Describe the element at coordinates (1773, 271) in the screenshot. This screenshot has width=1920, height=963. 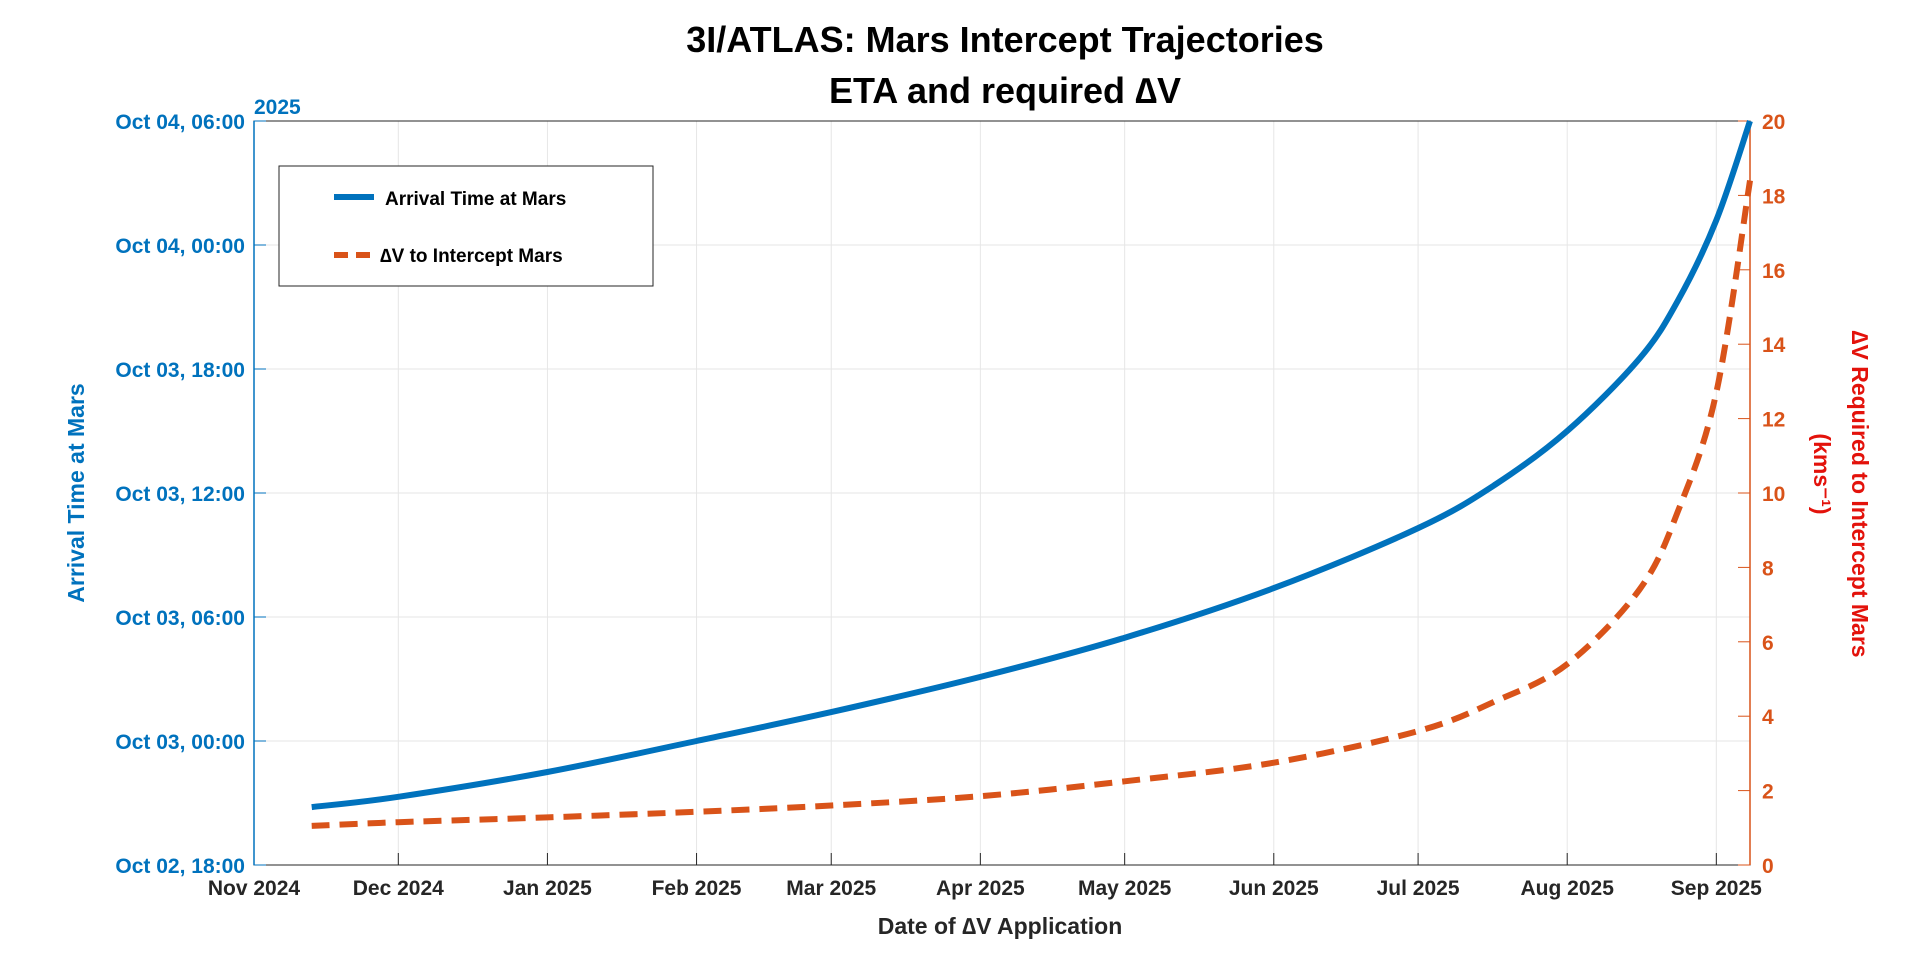
I see `y-right-tick-label: 16` at that location.